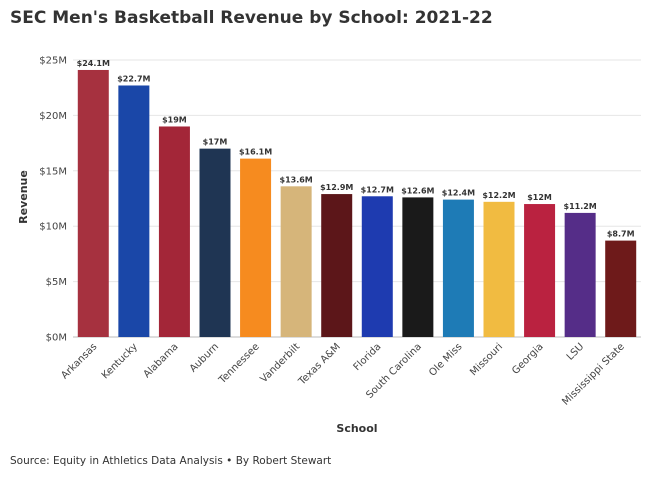  Describe the element at coordinates (23, 197) in the screenshot. I see `y-axis-title: Revenue` at that location.